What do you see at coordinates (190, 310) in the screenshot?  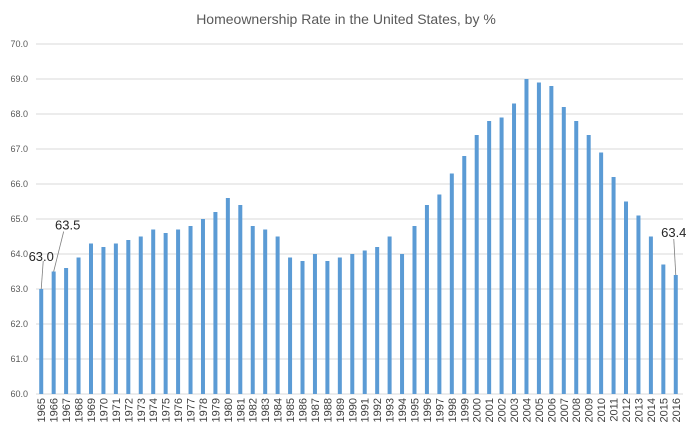 I see `bar-1977` at bounding box center [190, 310].